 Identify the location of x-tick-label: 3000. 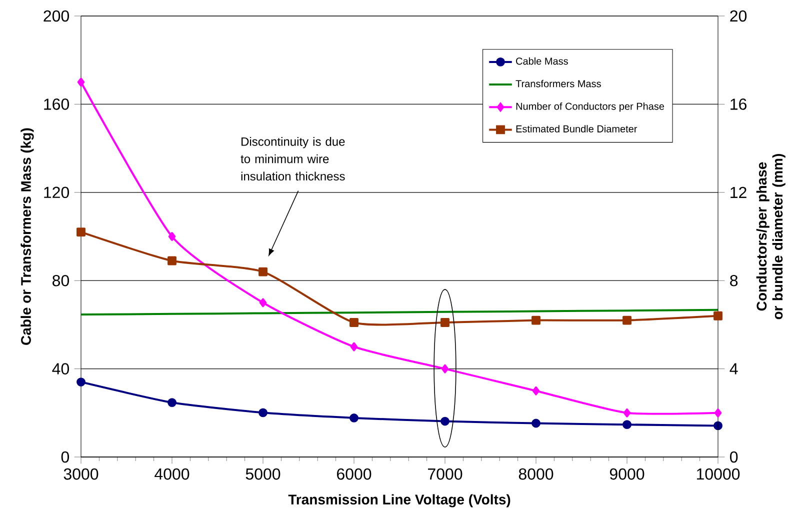
(81, 474).